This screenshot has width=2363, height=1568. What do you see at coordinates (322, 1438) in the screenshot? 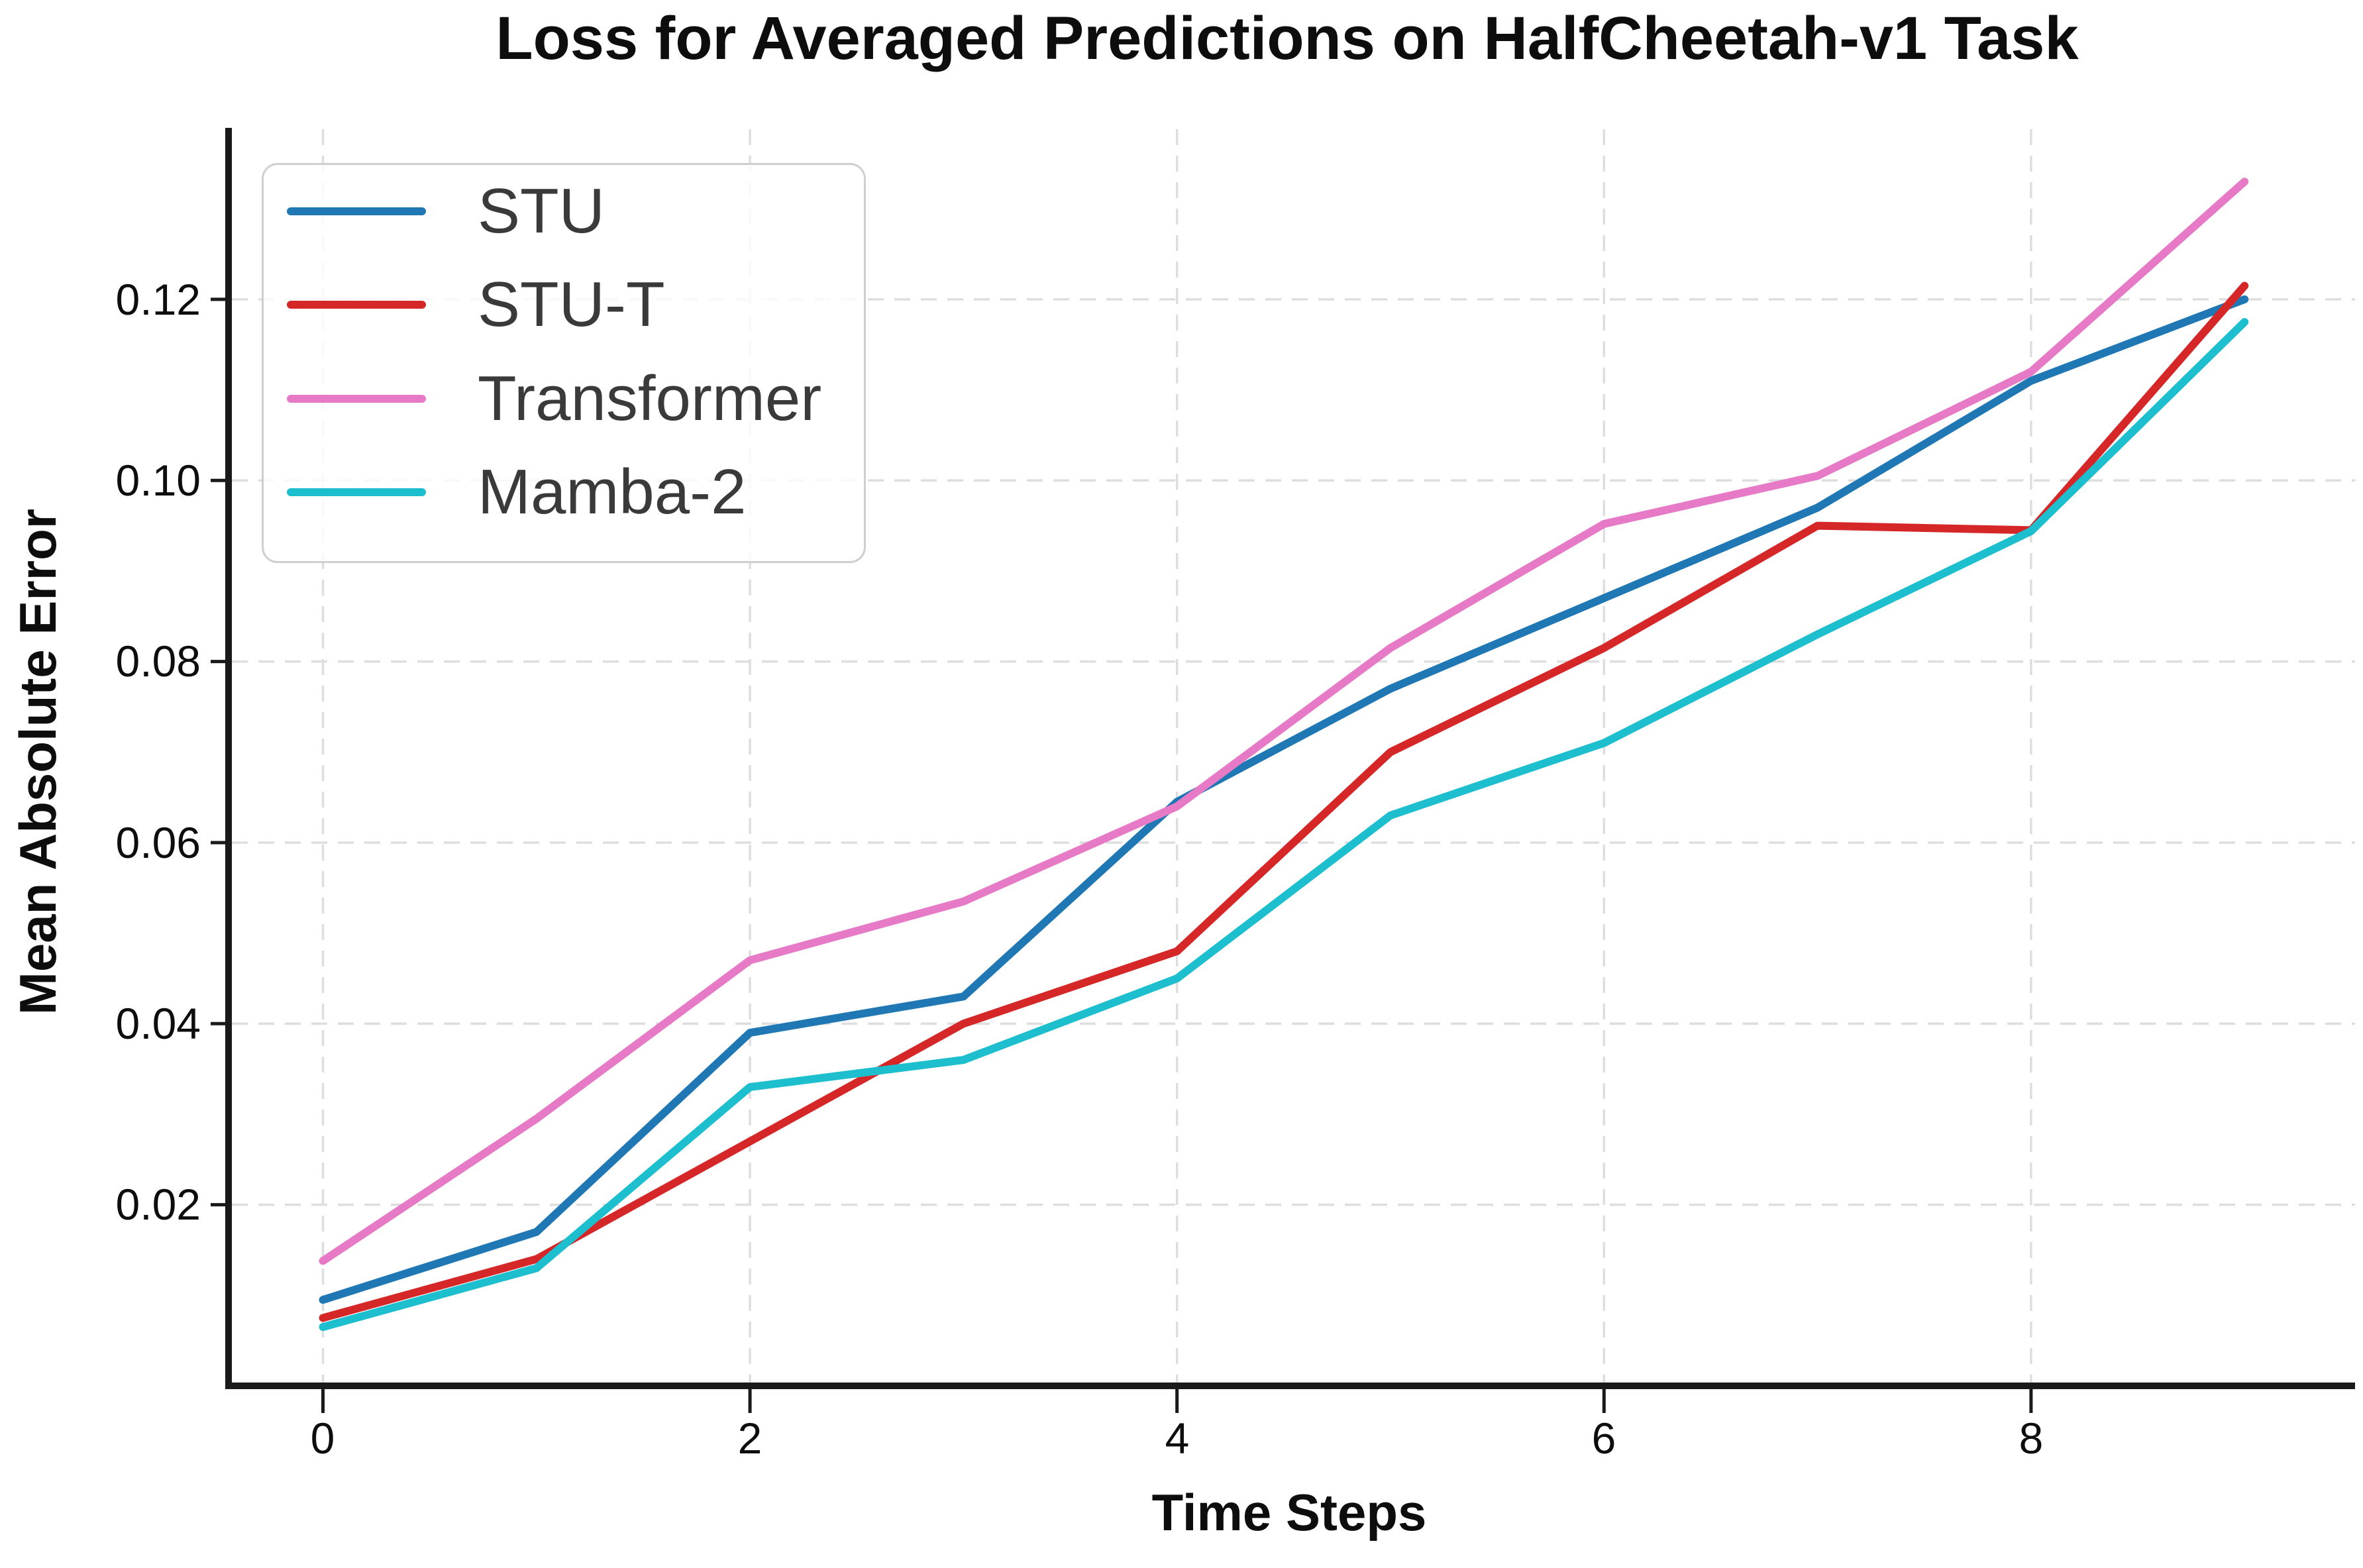
I see `x-tick-label-0: 0` at bounding box center [322, 1438].